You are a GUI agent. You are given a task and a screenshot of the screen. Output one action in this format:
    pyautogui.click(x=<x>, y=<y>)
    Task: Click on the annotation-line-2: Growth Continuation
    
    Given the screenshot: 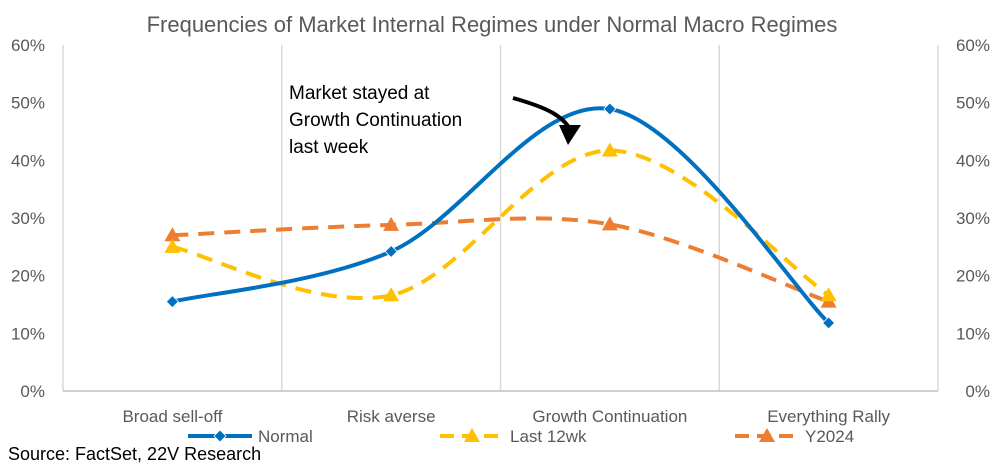 What is the action you would take?
    pyautogui.click(x=375, y=120)
    